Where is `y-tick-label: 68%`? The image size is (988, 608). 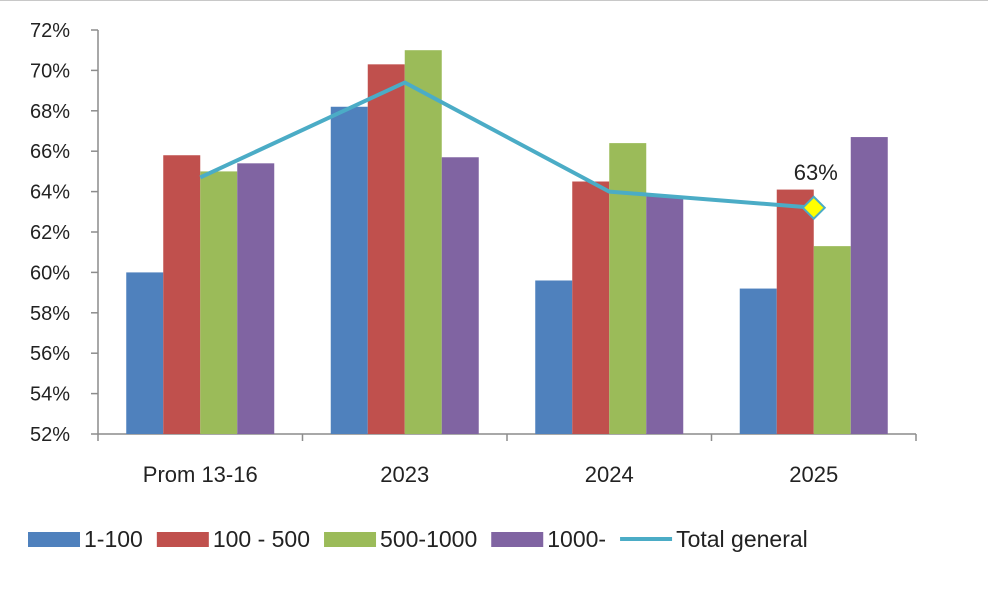
y-tick-label: 68% is located at coordinates (50, 112).